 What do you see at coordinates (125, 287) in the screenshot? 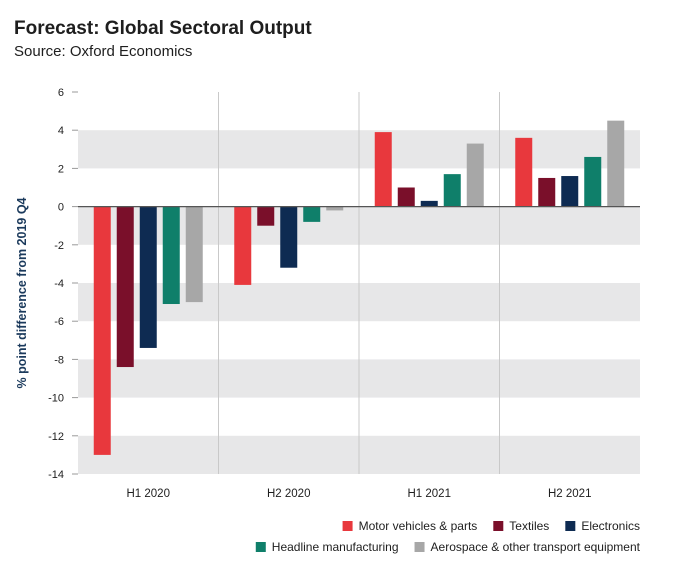
I see `bar-textiles-h1-2020` at bounding box center [125, 287].